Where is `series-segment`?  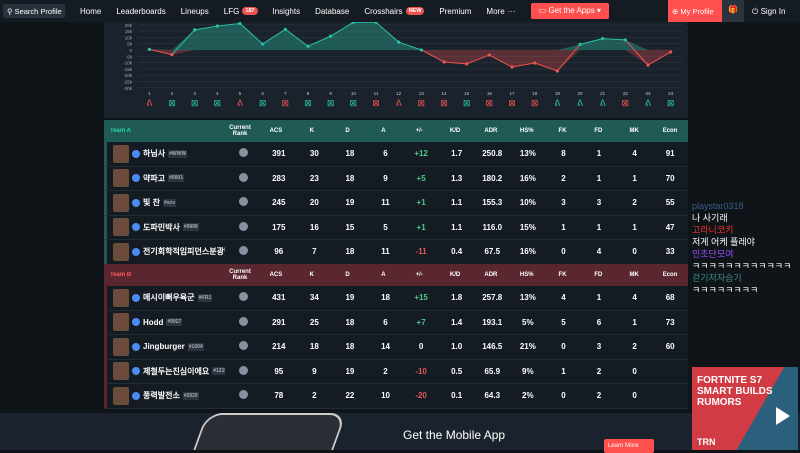
series-segment is located at coordinates (410, 46).